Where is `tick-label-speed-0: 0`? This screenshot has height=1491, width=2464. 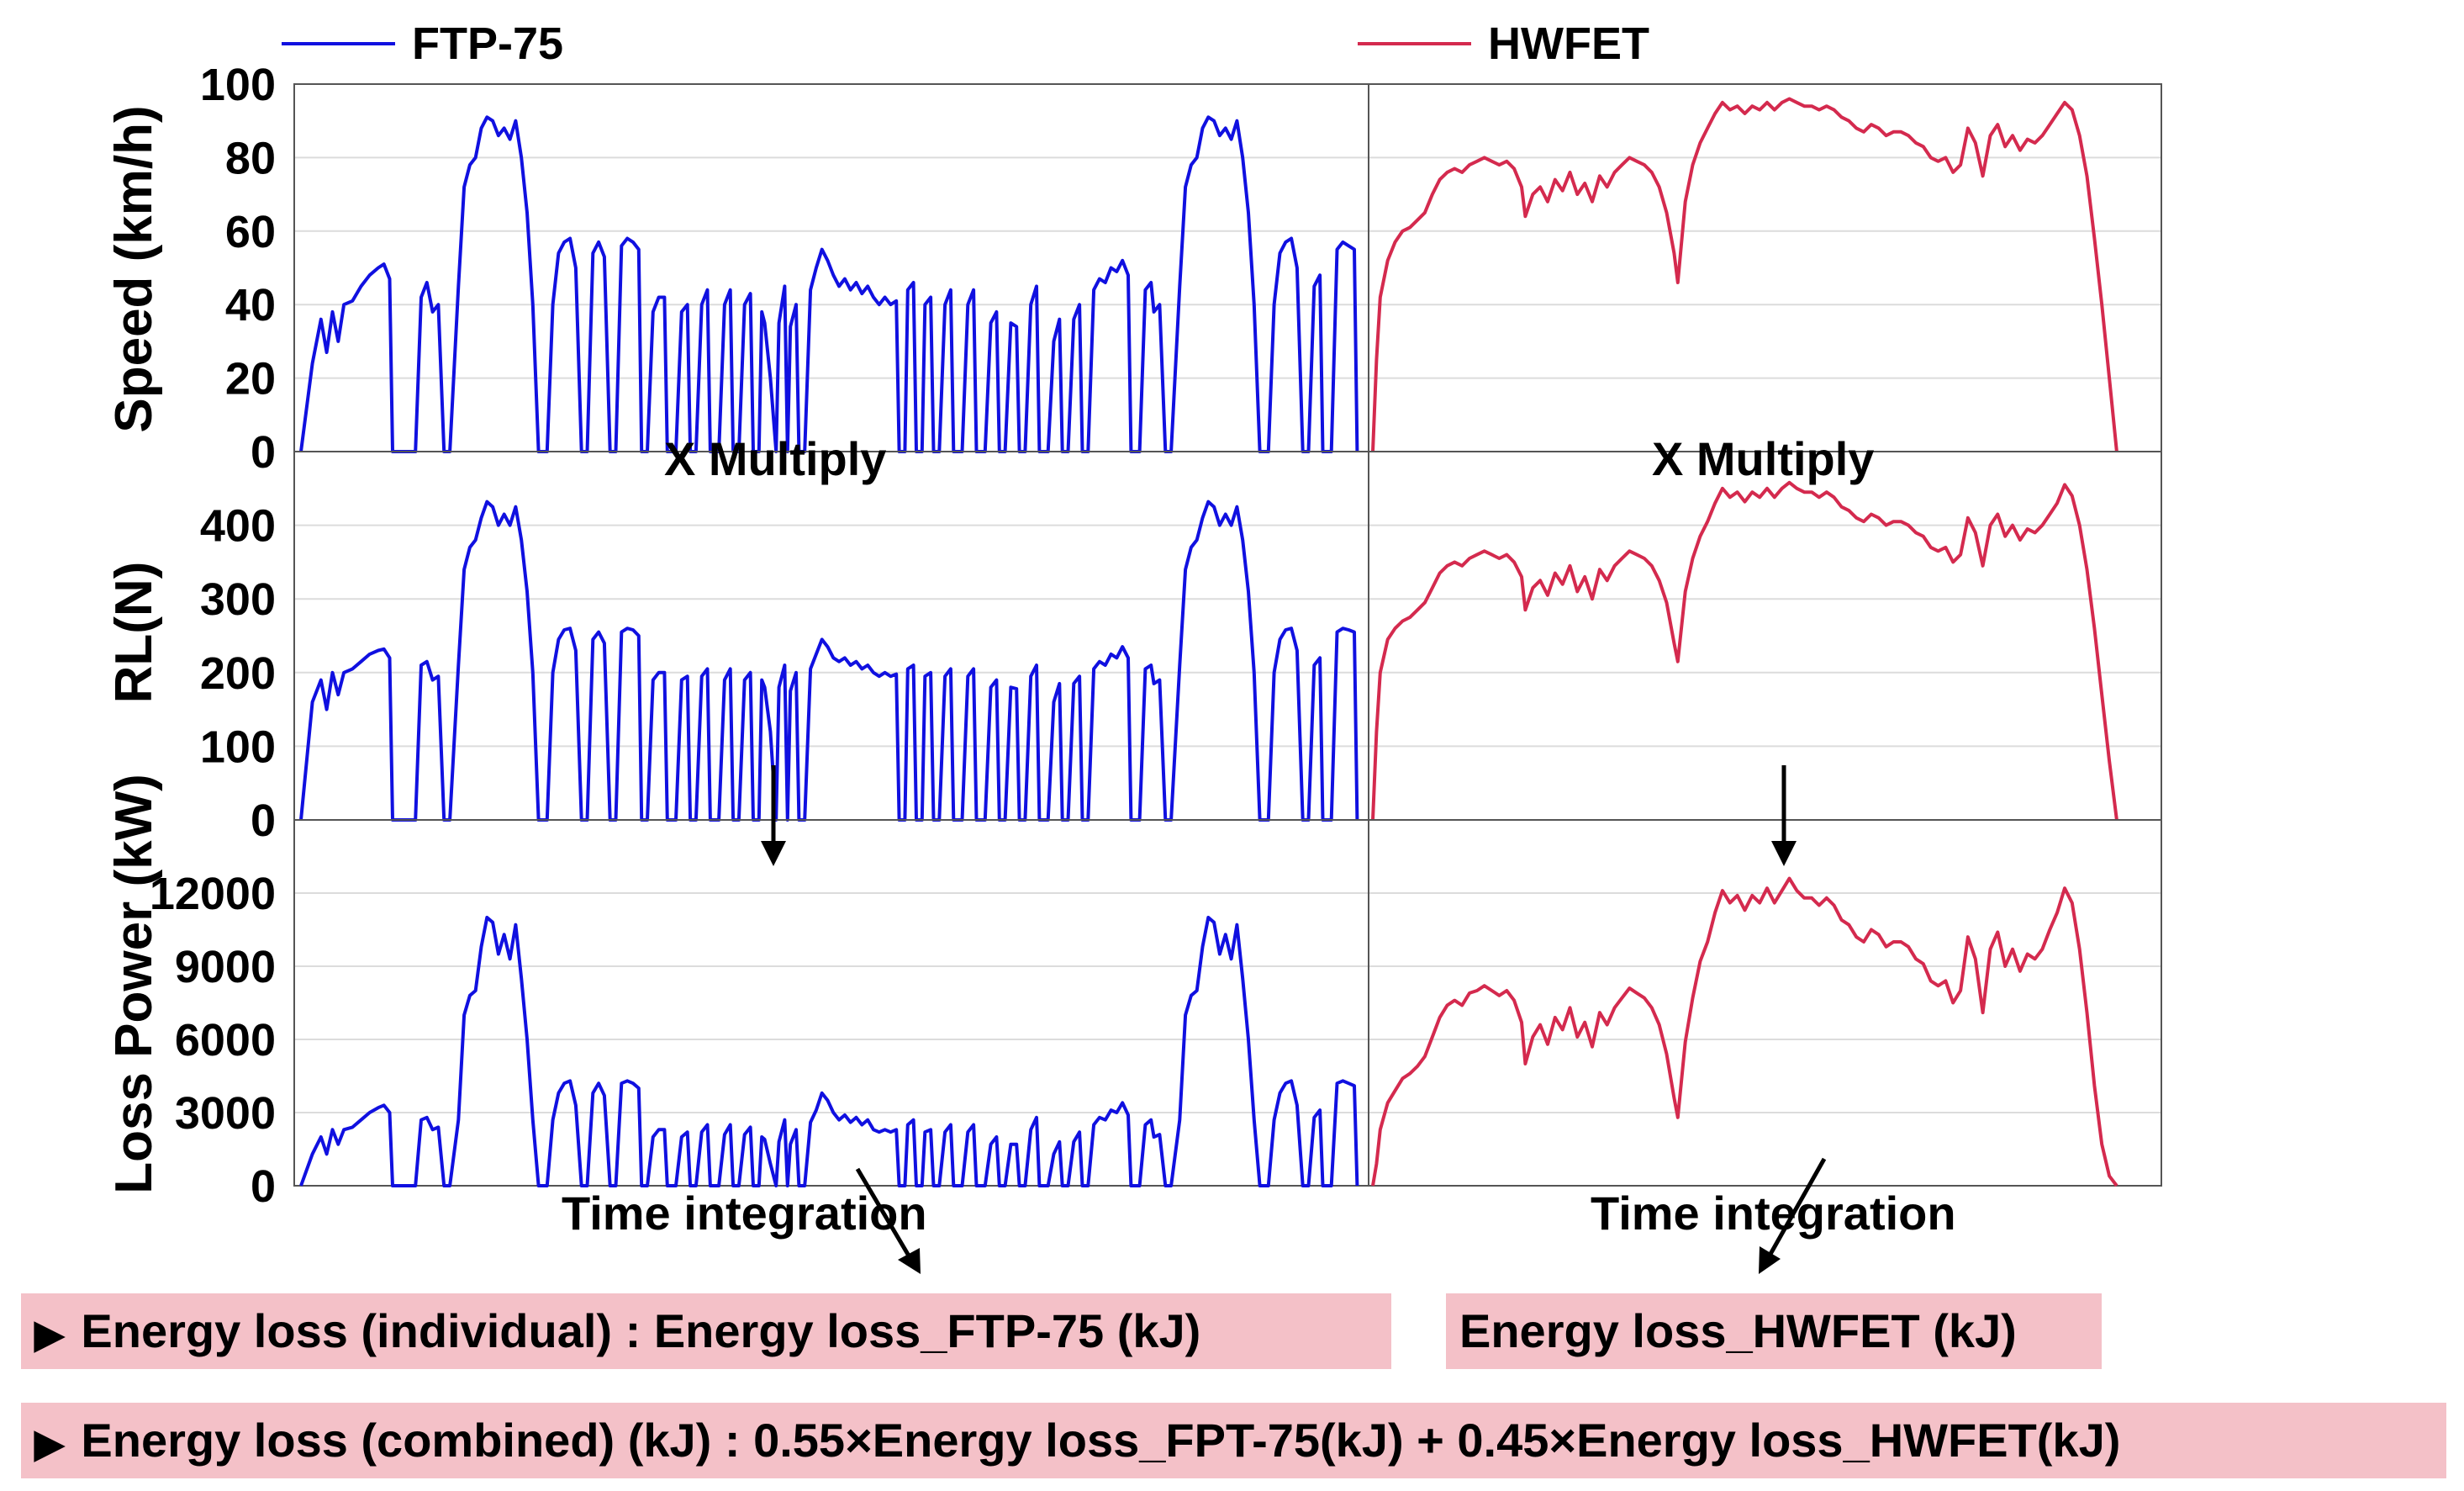
tick-label-speed-0: 0 is located at coordinates (263, 452).